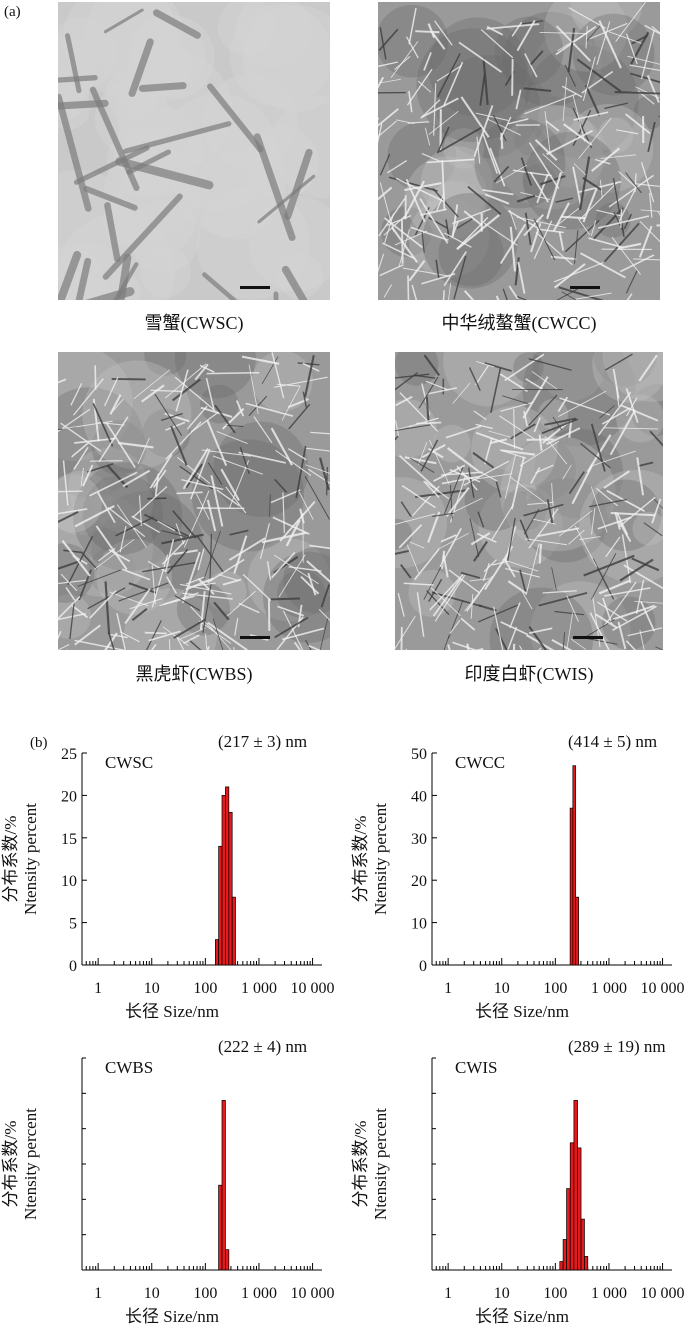  What do you see at coordinates (529, 501) in the screenshot?
I see `micrograph-cwis` at bounding box center [529, 501].